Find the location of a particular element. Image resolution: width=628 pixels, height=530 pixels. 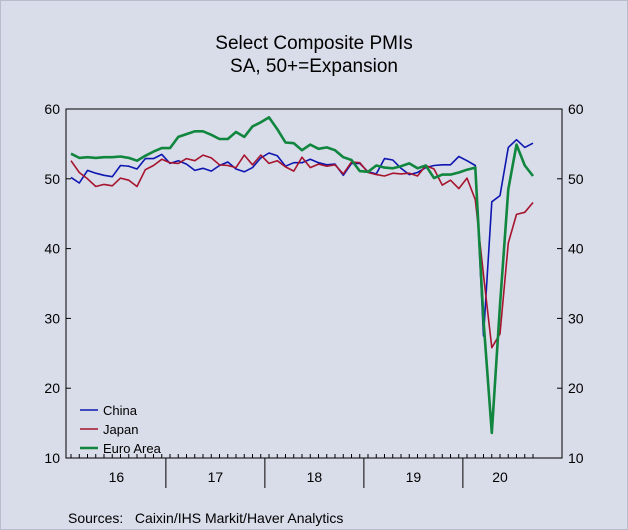

legend-label: China is located at coordinates (120, 410).